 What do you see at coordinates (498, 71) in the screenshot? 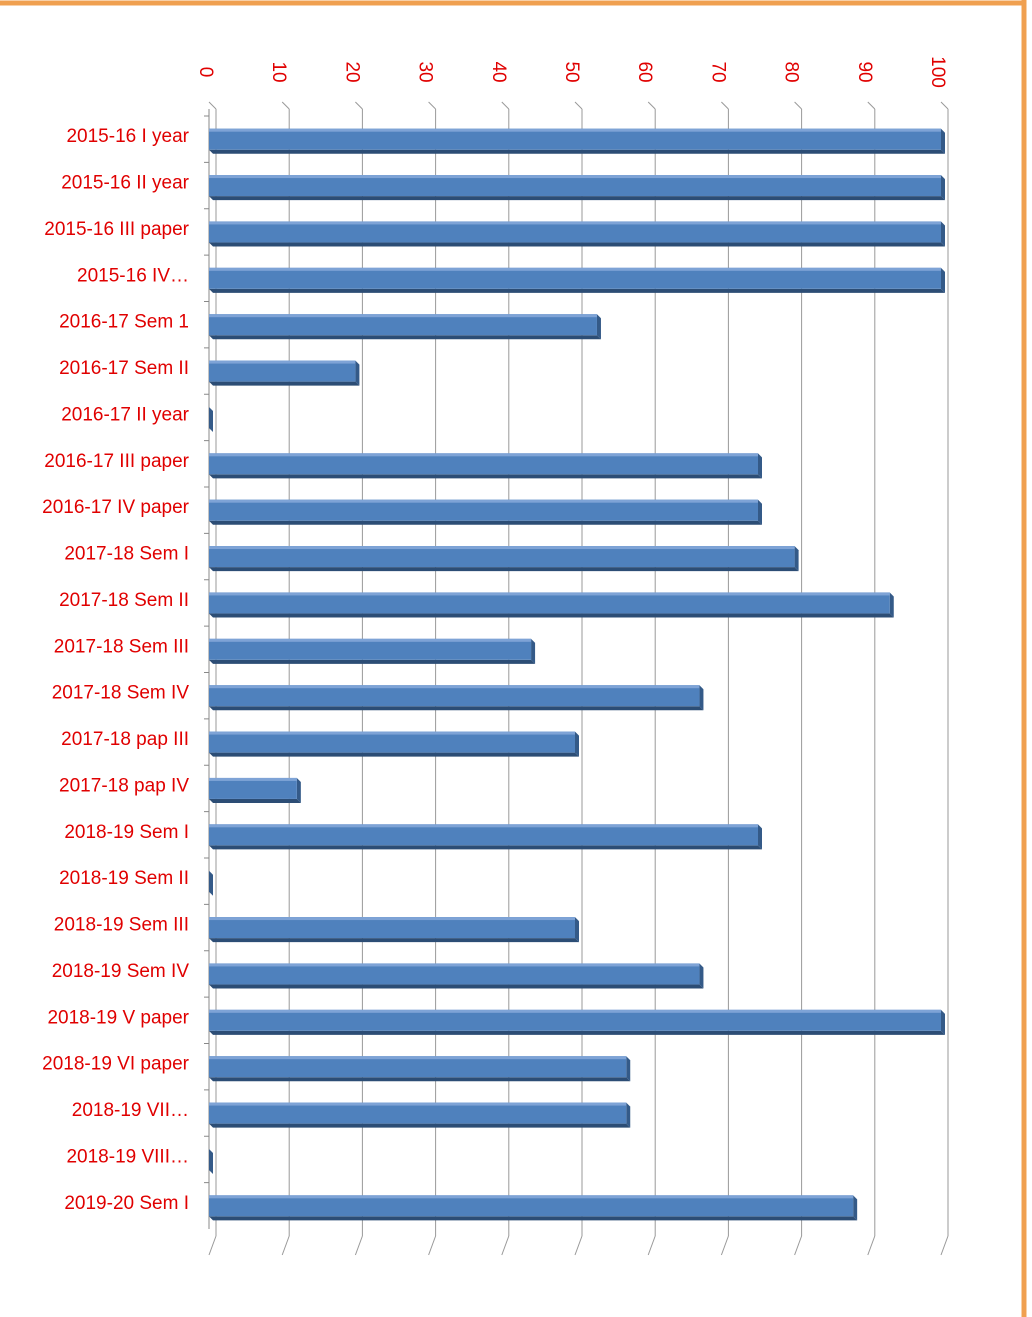
I see `x-tick-label: 40` at bounding box center [498, 71].